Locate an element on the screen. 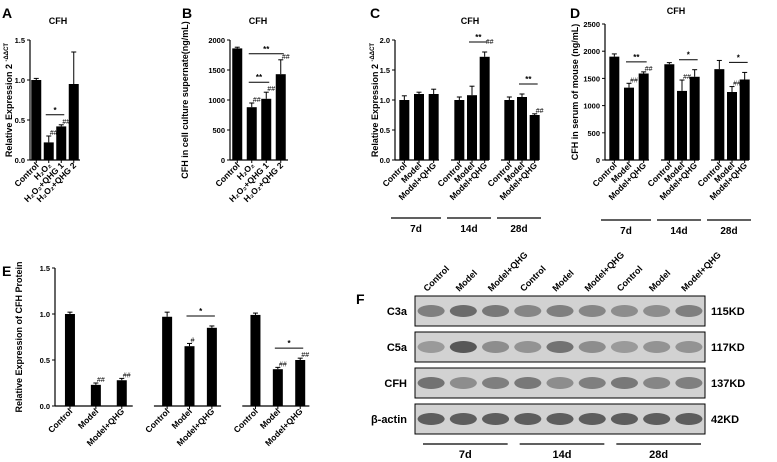 This screenshot has width=777, height=462. panel-b-sig-mark: ## is located at coordinates (271, 89).